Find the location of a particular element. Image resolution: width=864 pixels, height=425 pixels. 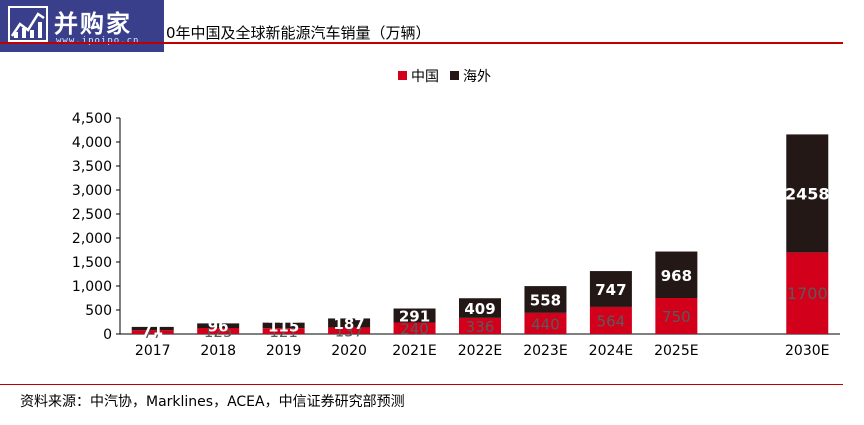

chart-title: 0年中国及全球新能源汽车销量（万辆） is located at coordinates (298, 33).